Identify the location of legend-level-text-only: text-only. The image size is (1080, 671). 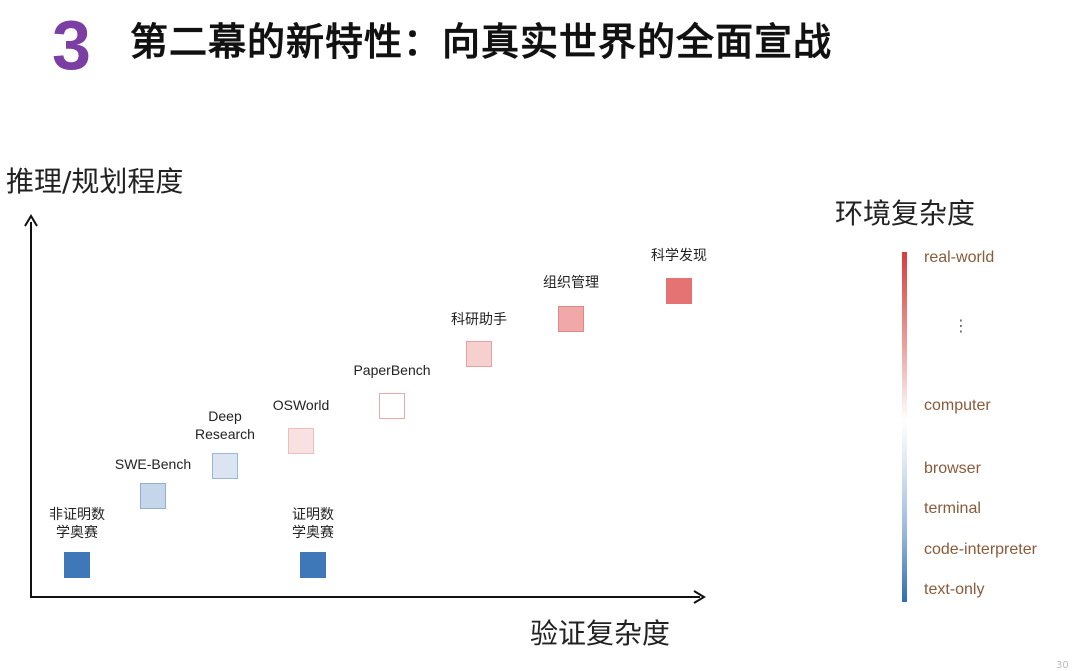
(954, 589).